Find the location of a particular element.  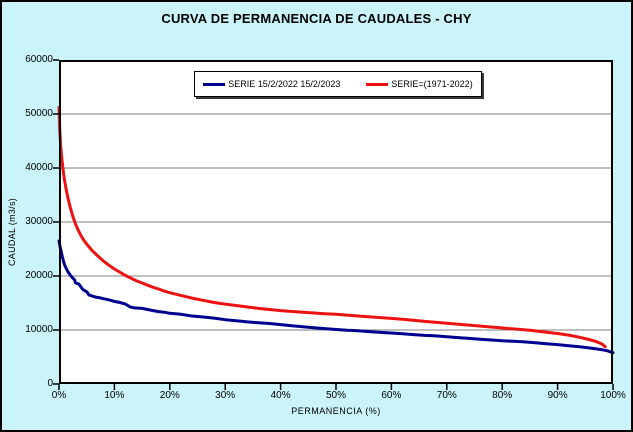

x-tick-label: 30% is located at coordinates (225, 395).